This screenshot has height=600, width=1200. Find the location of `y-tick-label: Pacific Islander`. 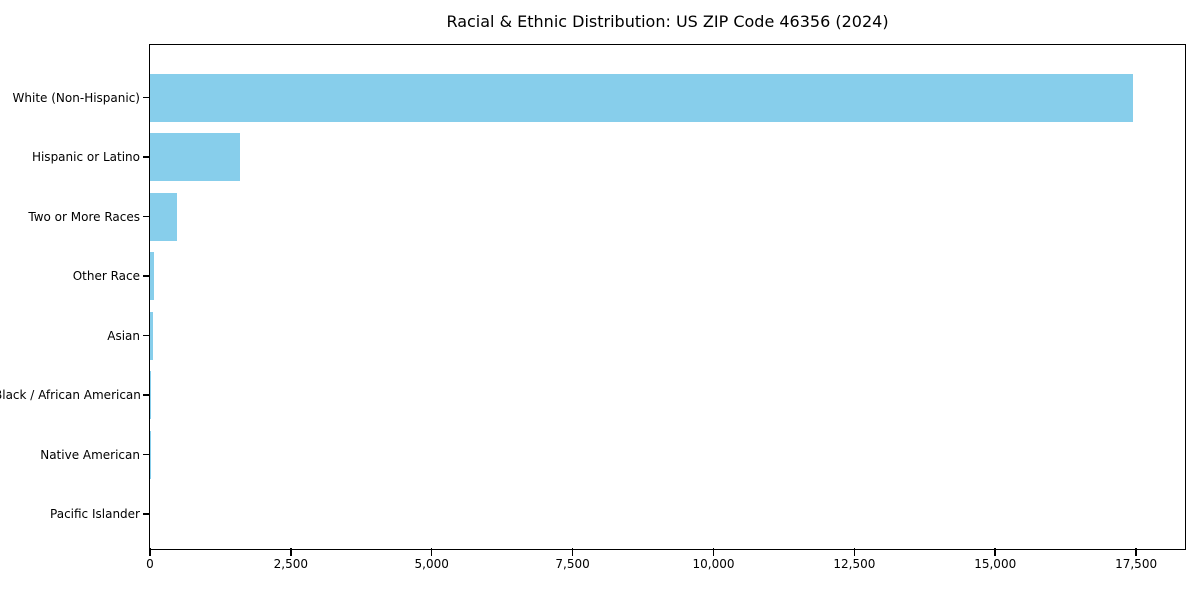

y-tick-label: Pacific Islander is located at coordinates (95, 514).